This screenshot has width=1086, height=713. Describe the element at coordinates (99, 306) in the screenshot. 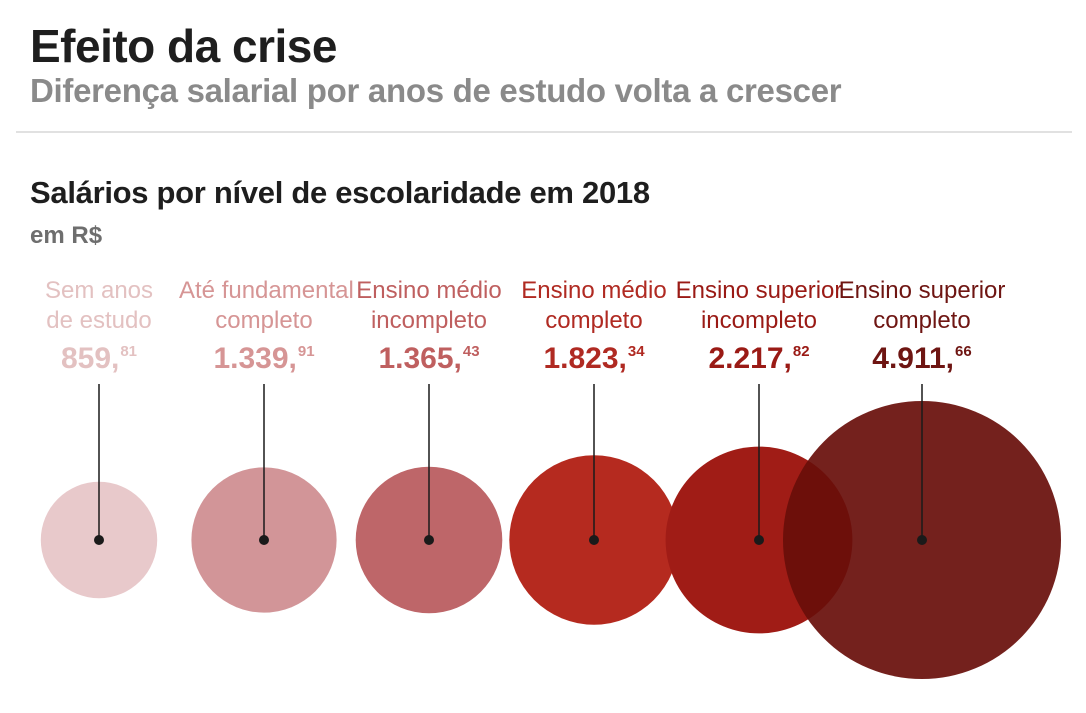

I see `category-label-0: Sem anos de estudo` at that location.